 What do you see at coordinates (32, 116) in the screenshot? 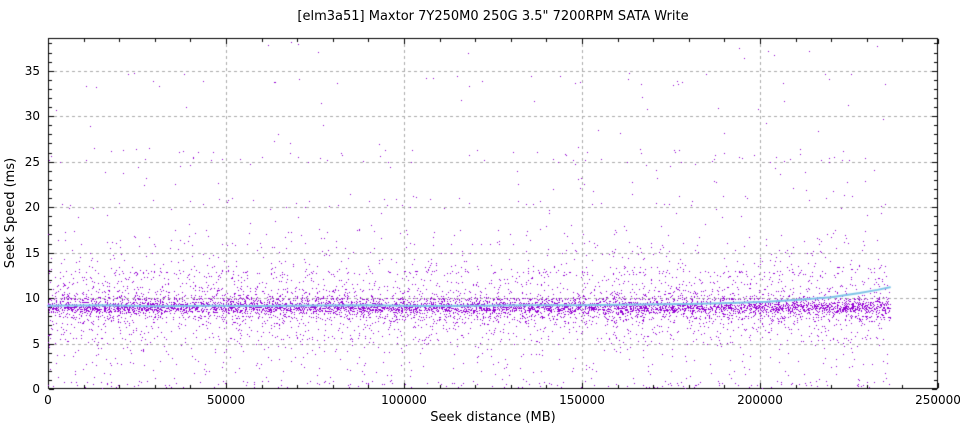
I see `y-tick-label: 30` at bounding box center [32, 116].